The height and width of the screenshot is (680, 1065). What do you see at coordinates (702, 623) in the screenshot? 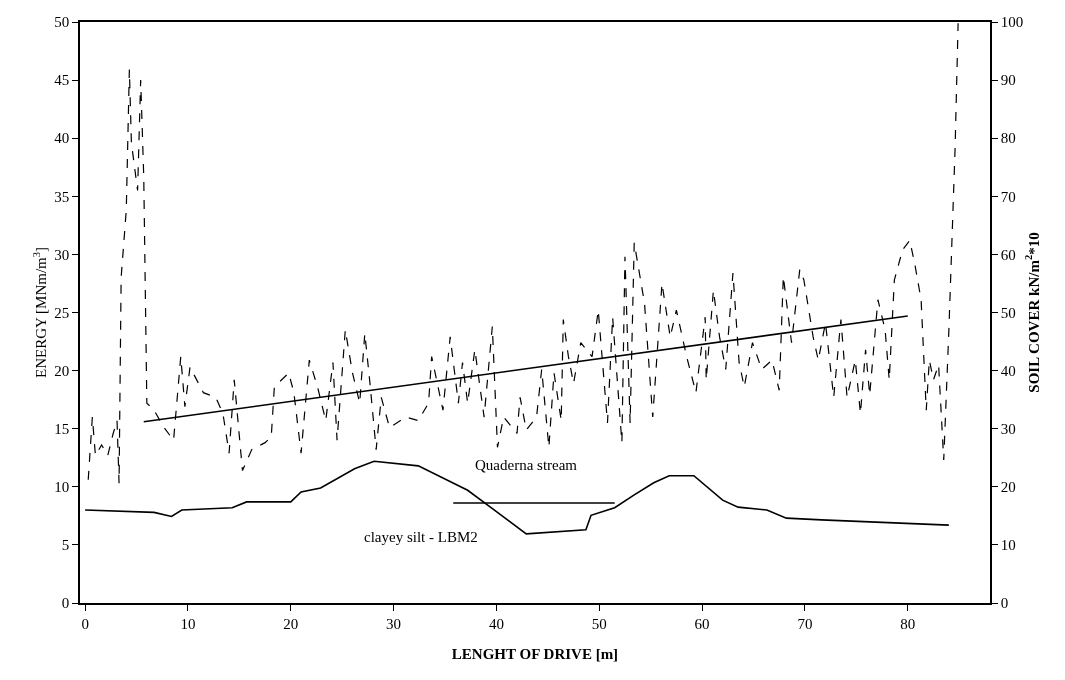
I see `x-tick-label: 60` at bounding box center [702, 623].